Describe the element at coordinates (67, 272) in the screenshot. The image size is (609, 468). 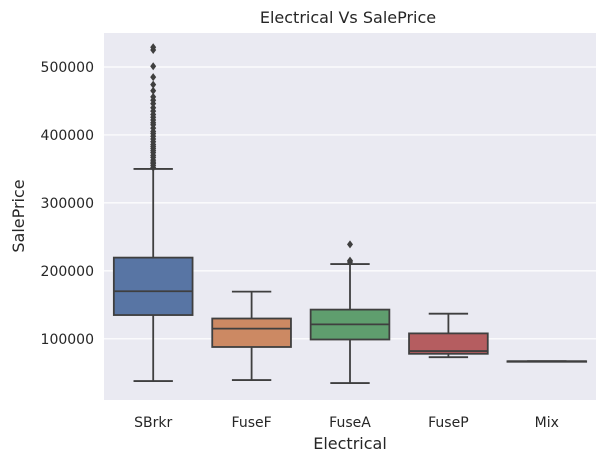
I see `y-tick-label: 200000` at that location.